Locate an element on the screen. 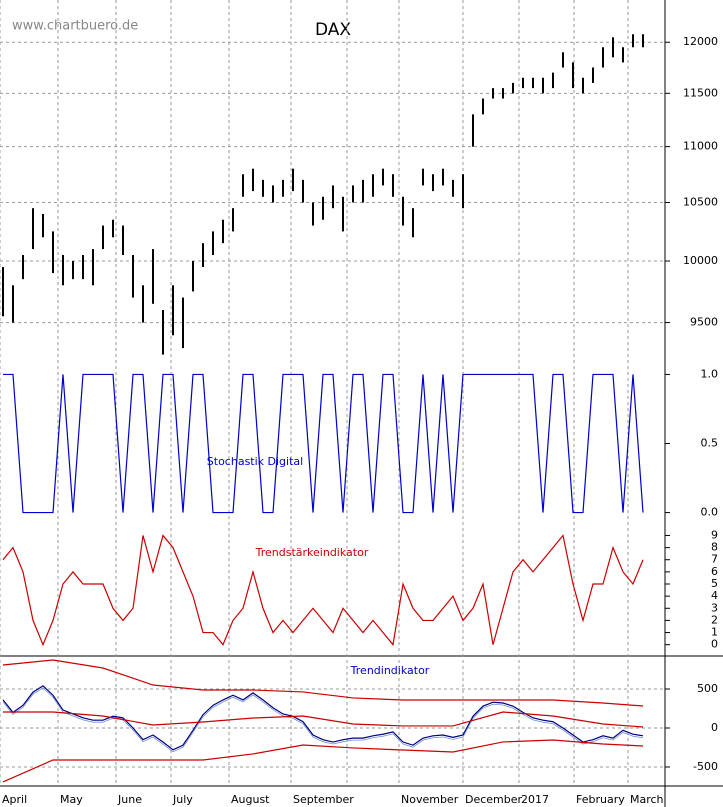  panel-title: Trendstärkeindikator is located at coordinates (312, 552).